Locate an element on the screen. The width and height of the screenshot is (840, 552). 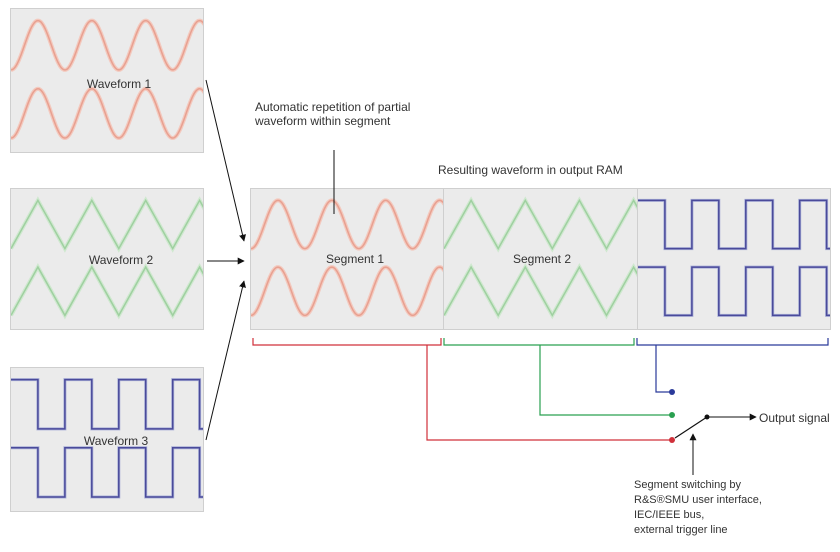
switching-line-3: IEC/IEEE bus, is located at coordinates (669, 515).